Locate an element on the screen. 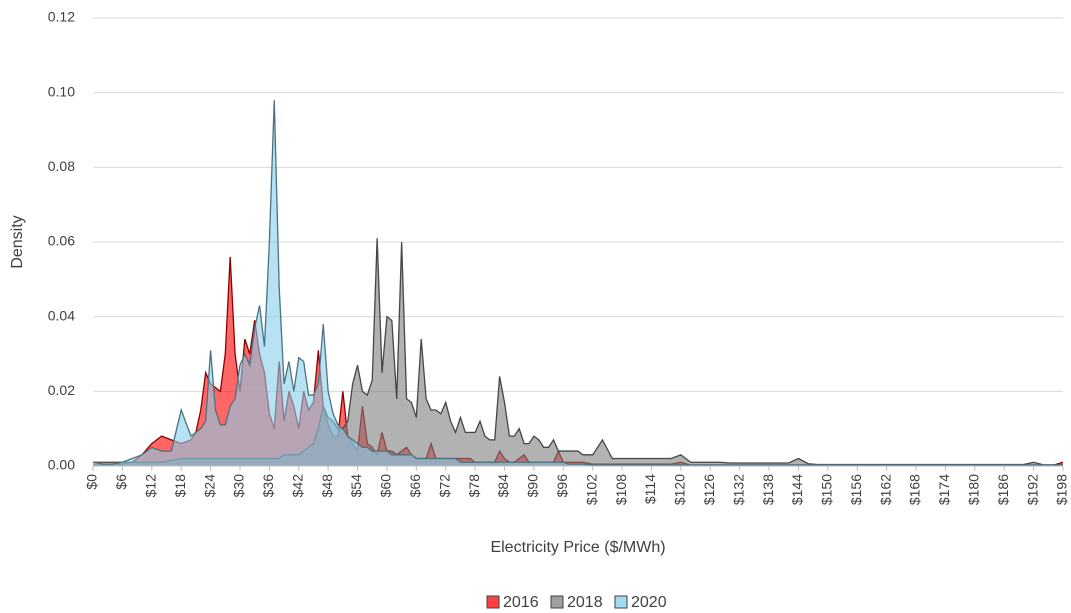 The height and width of the screenshot is (613, 1071). x-tick-label: $156 is located at coordinates (856, 489).